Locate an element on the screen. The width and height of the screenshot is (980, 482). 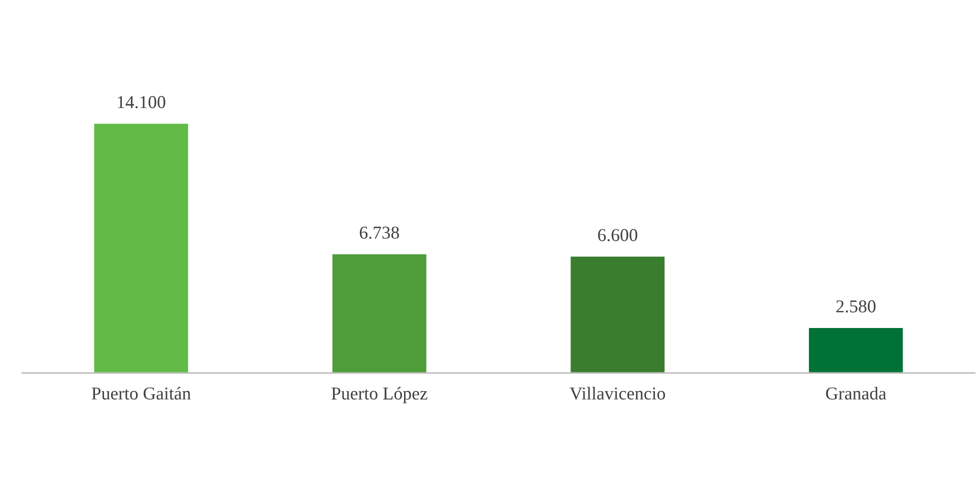
x-tick-label: Villavicencio is located at coordinates (618, 393).